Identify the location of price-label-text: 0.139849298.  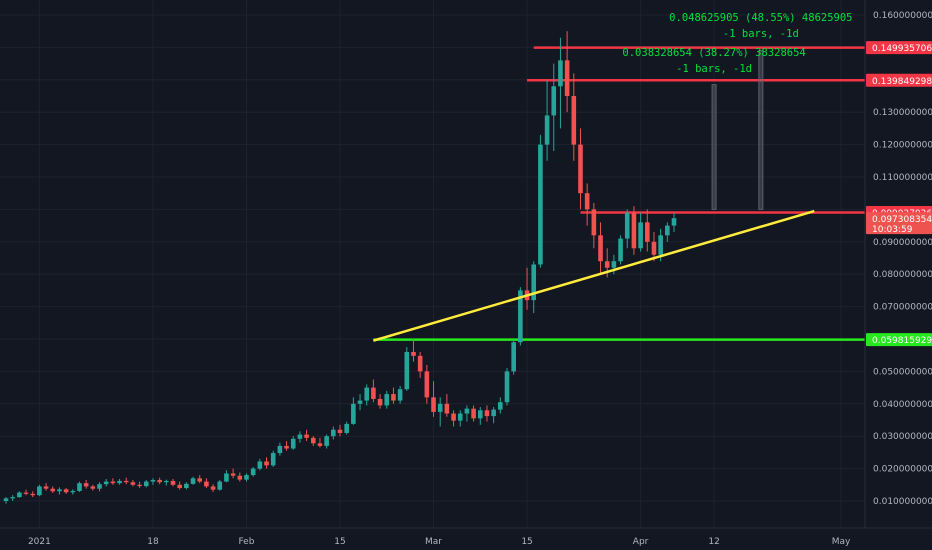
(902, 82).